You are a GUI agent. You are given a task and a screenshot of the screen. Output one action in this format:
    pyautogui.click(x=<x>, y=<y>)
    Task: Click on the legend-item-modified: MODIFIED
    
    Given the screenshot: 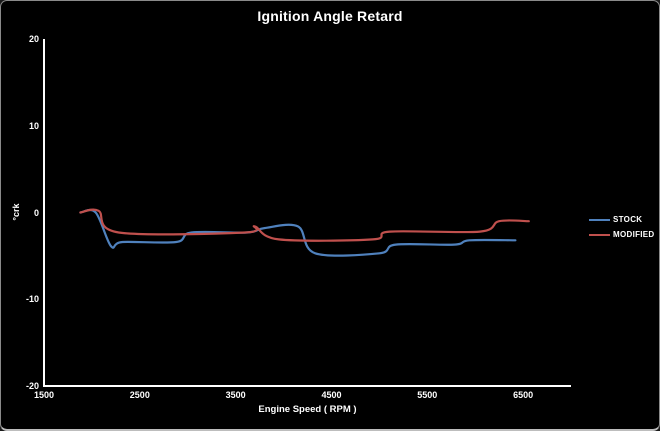 What is the action you would take?
    pyautogui.click(x=622, y=234)
    